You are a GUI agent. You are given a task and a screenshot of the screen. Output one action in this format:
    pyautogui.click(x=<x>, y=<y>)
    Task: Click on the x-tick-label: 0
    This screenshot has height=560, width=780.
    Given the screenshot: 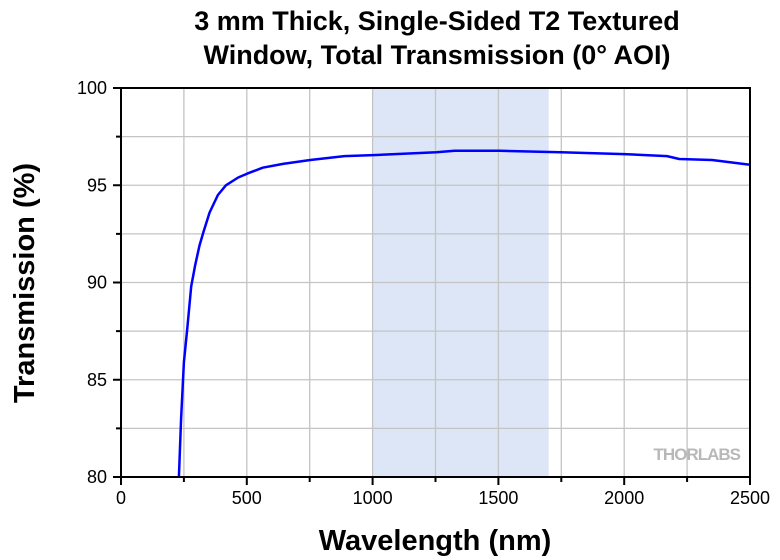 What is the action you would take?
    pyautogui.click(x=121, y=498)
    